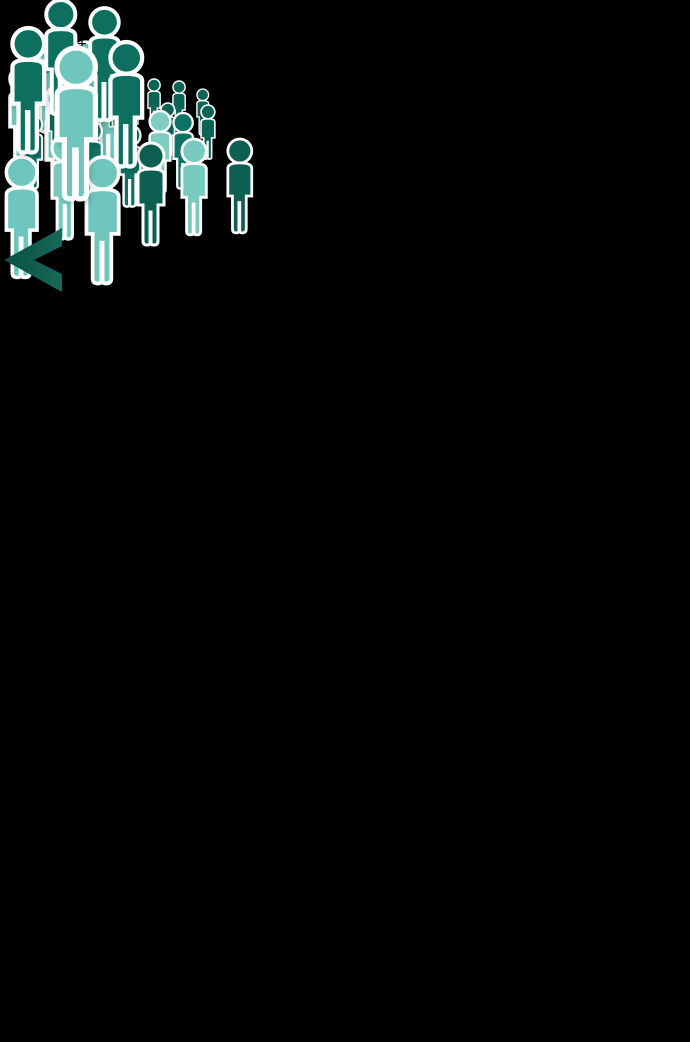 This screenshot has width=690, height=1042. Describe the element at coordinates (84, 8) in the screenshot. I see `panel-1-headline: In a retrospective study,` at that location.